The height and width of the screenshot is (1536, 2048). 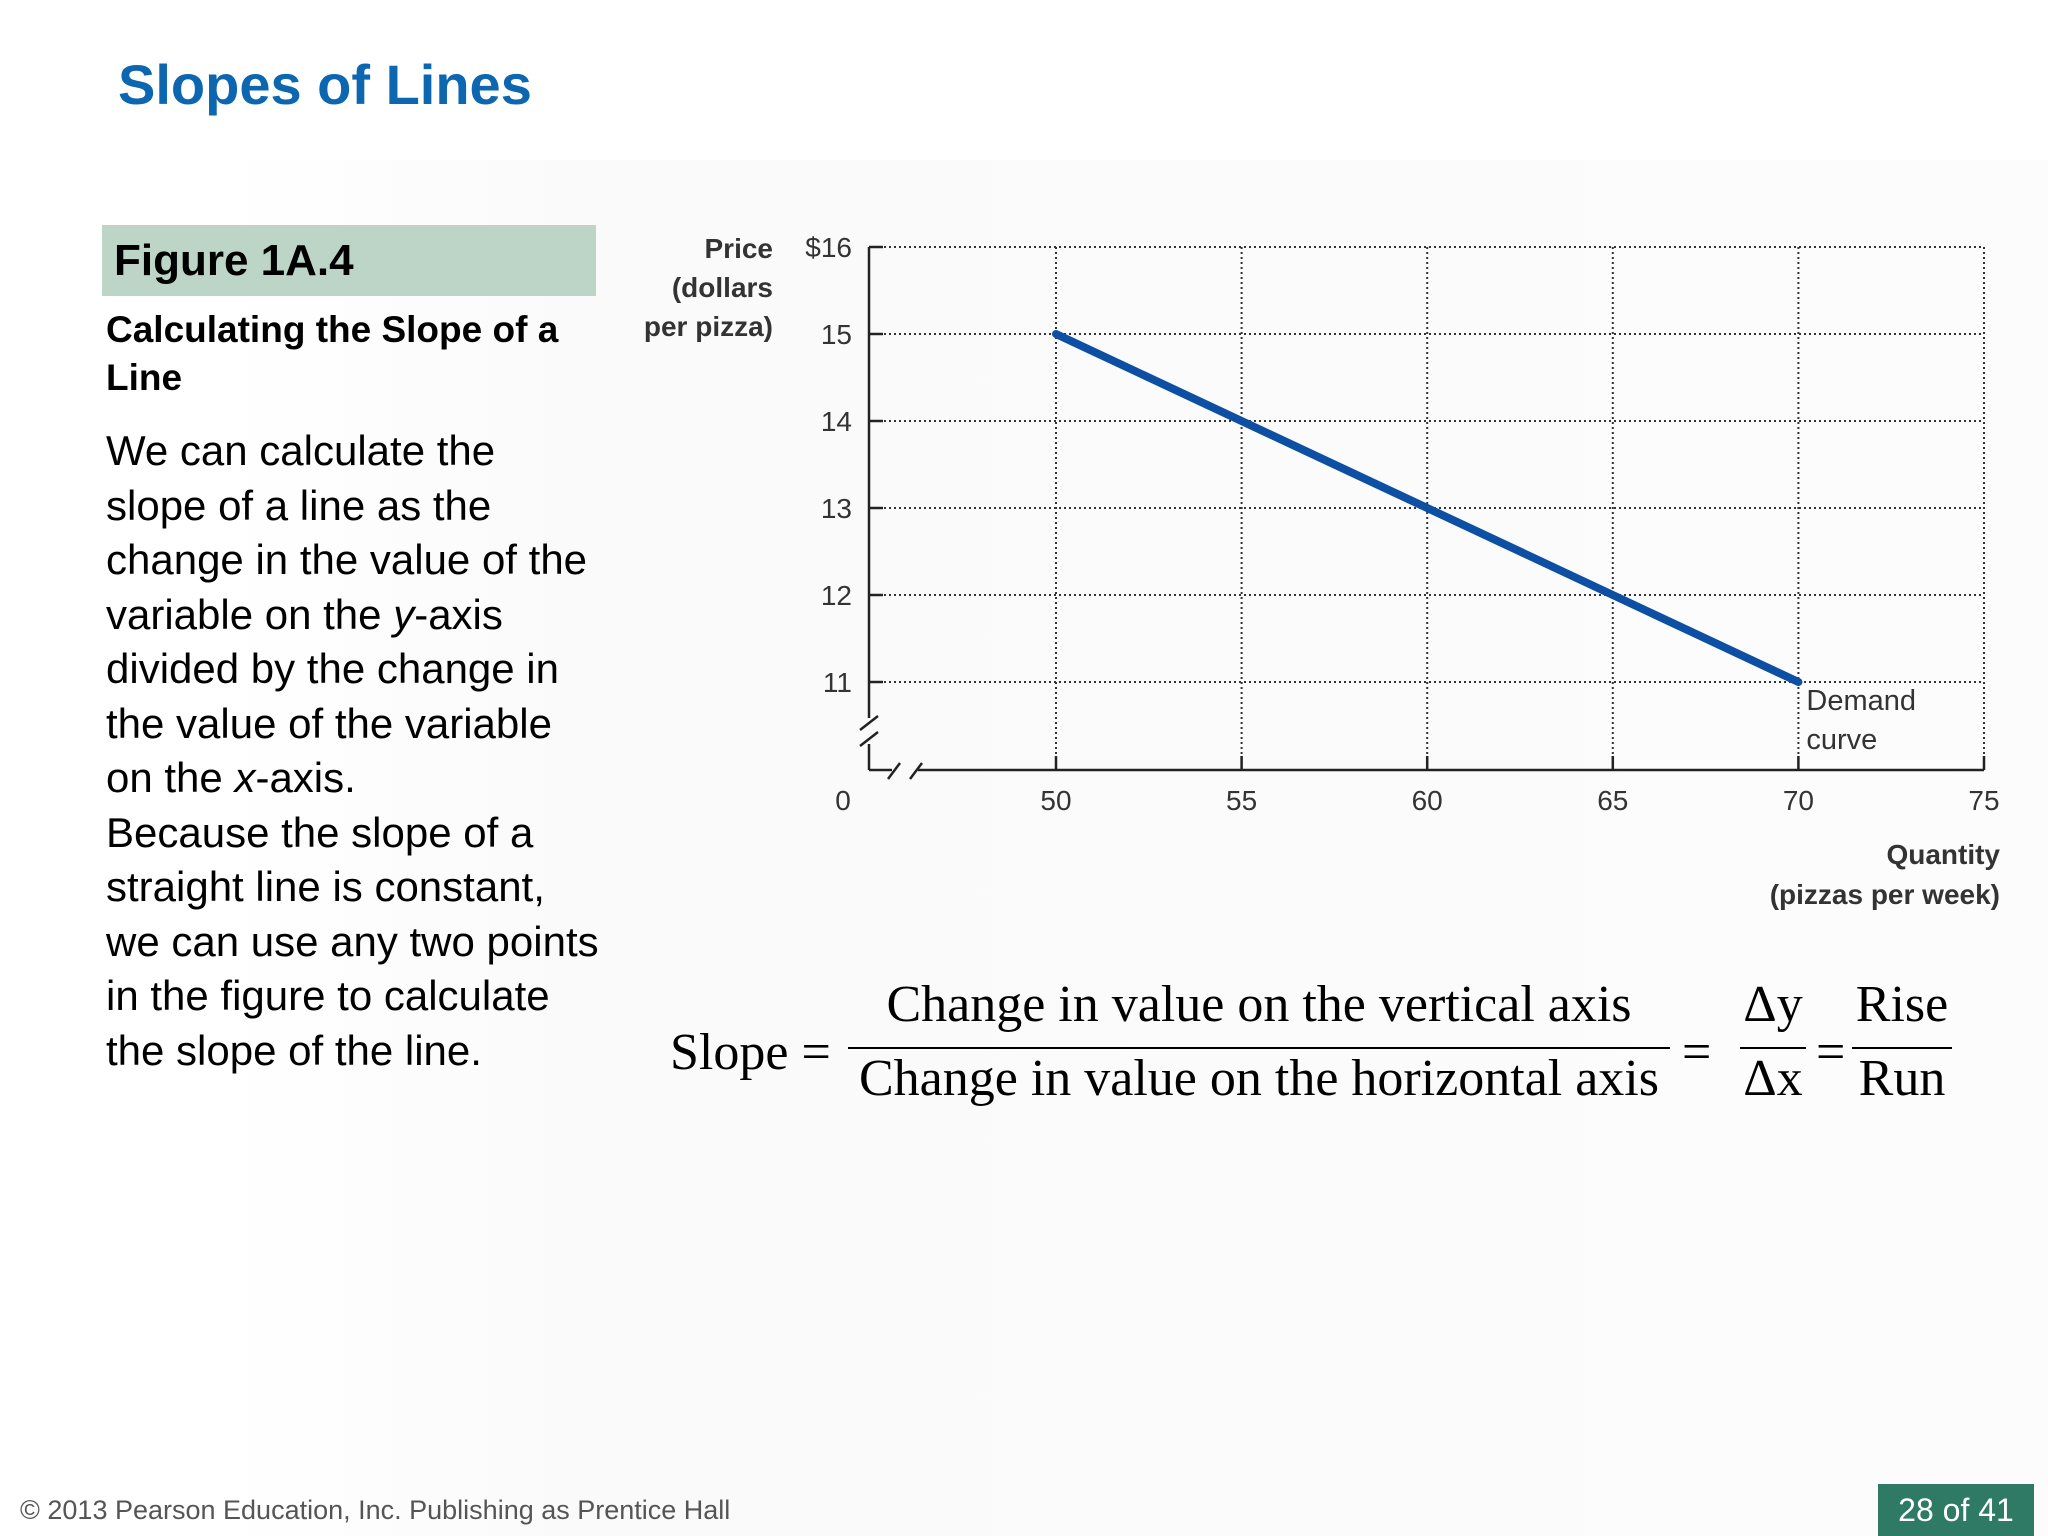 What do you see at coordinates (1241, 800) in the screenshot?
I see `x-tick-label: 55` at bounding box center [1241, 800].